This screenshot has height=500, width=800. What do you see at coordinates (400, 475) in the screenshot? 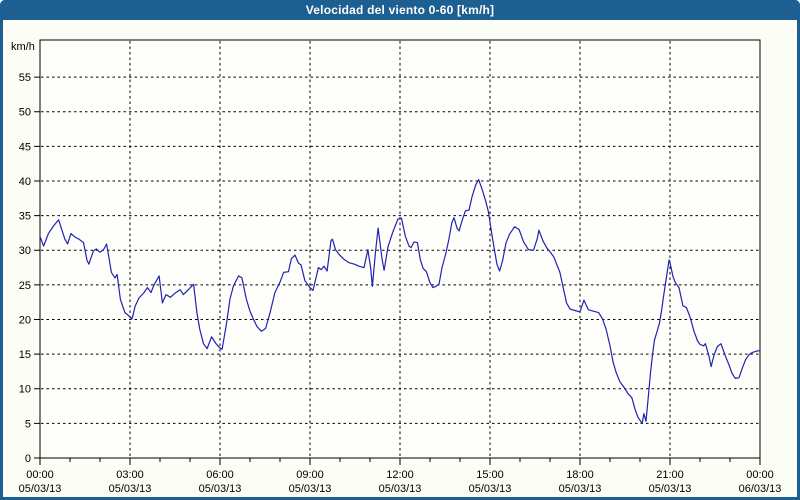
I see `x-tick-time-label: 12:00` at bounding box center [400, 475].